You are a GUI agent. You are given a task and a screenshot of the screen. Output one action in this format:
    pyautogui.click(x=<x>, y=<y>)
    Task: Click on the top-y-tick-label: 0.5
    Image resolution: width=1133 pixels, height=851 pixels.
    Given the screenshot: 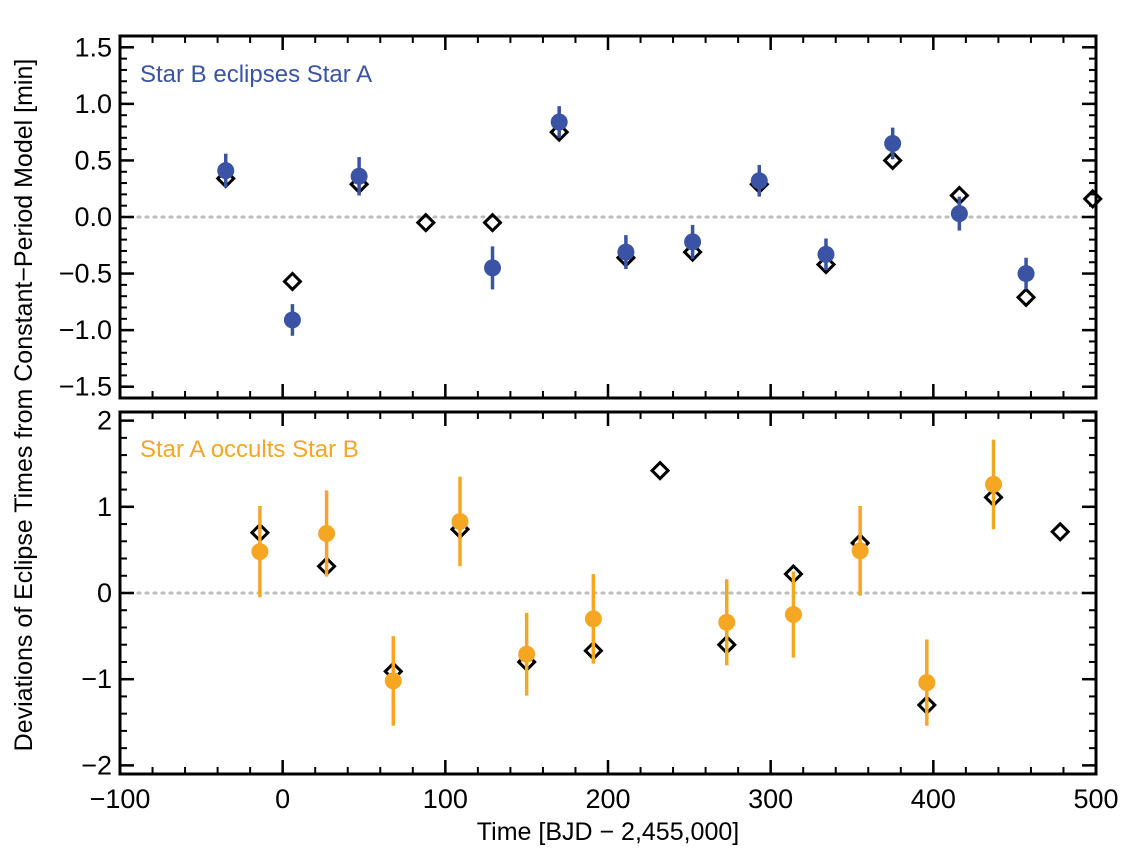 What is the action you would take?
    pyautogui.click(x=93, y=160)
    